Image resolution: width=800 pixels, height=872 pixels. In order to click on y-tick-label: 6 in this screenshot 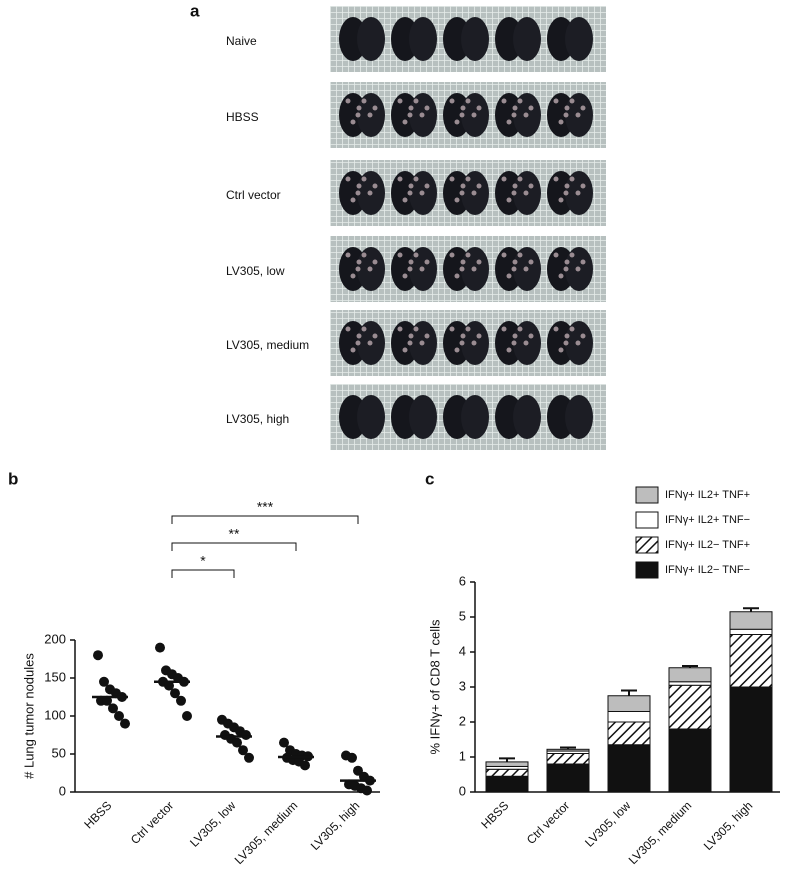, I will do `click(462, 580)`.